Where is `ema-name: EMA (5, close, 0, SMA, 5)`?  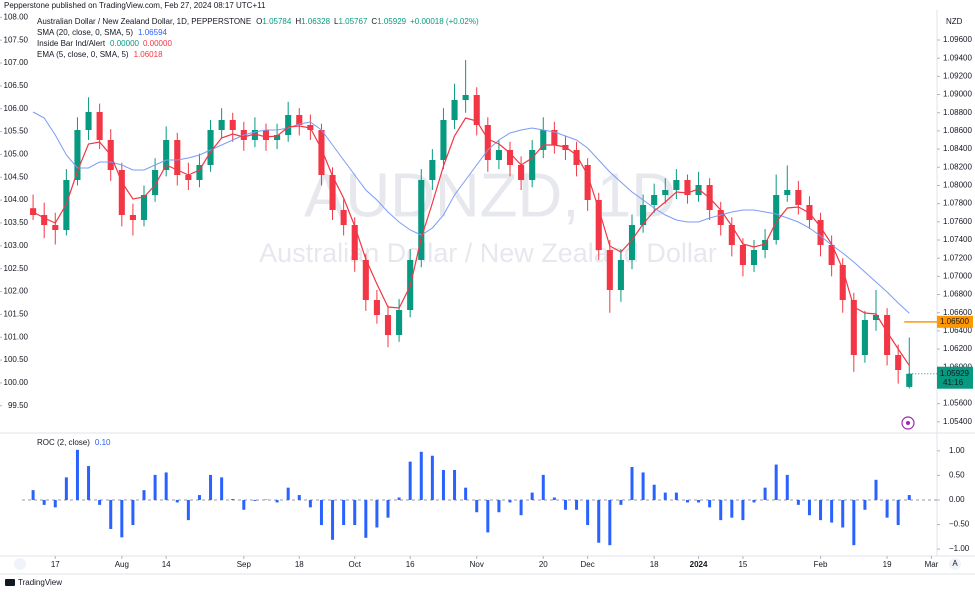 ema-name: EMA (5, close, 0, SMA, 5) is located at coordinates (83, 54).